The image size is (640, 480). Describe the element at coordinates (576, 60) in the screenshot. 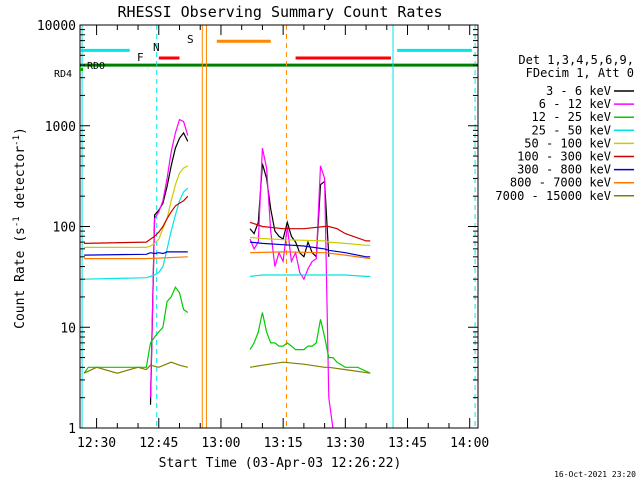

I see `legend-title-1: Det 1,3,4,5,6,9,` at that location.